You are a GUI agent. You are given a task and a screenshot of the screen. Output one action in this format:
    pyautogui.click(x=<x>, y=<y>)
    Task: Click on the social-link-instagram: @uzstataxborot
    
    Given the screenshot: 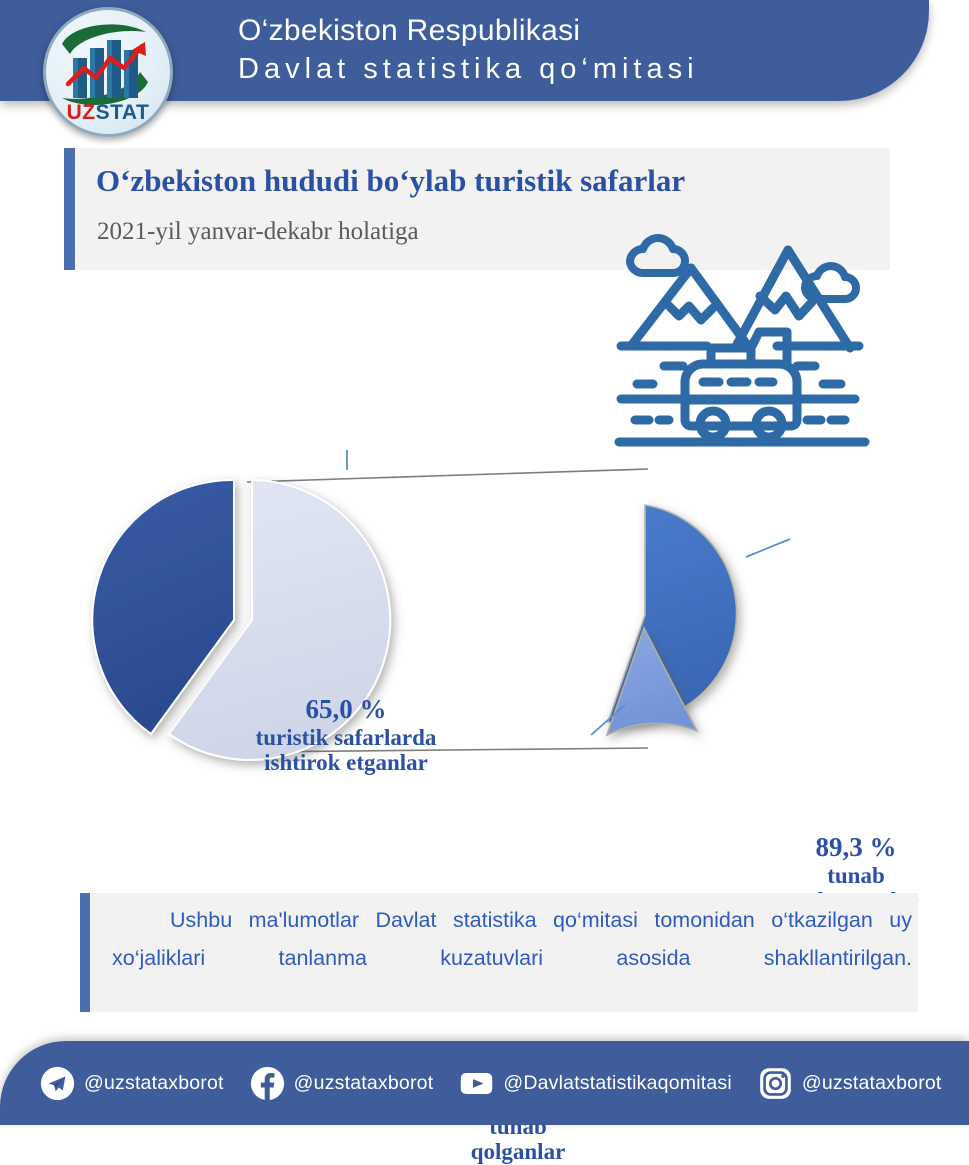 What is the action you would take?
    pyautogui.click(x=850, y=1083)
    